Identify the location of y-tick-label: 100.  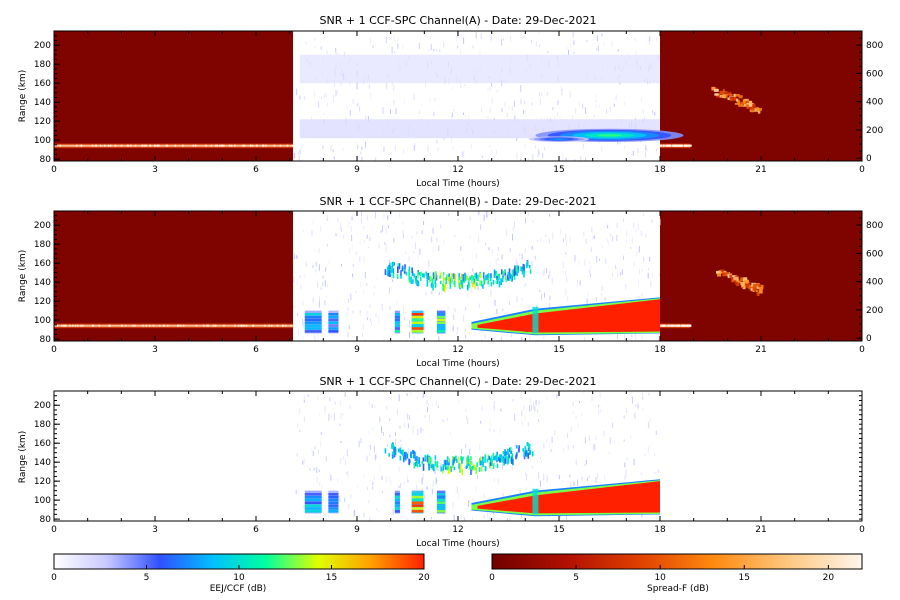
(42, 501).